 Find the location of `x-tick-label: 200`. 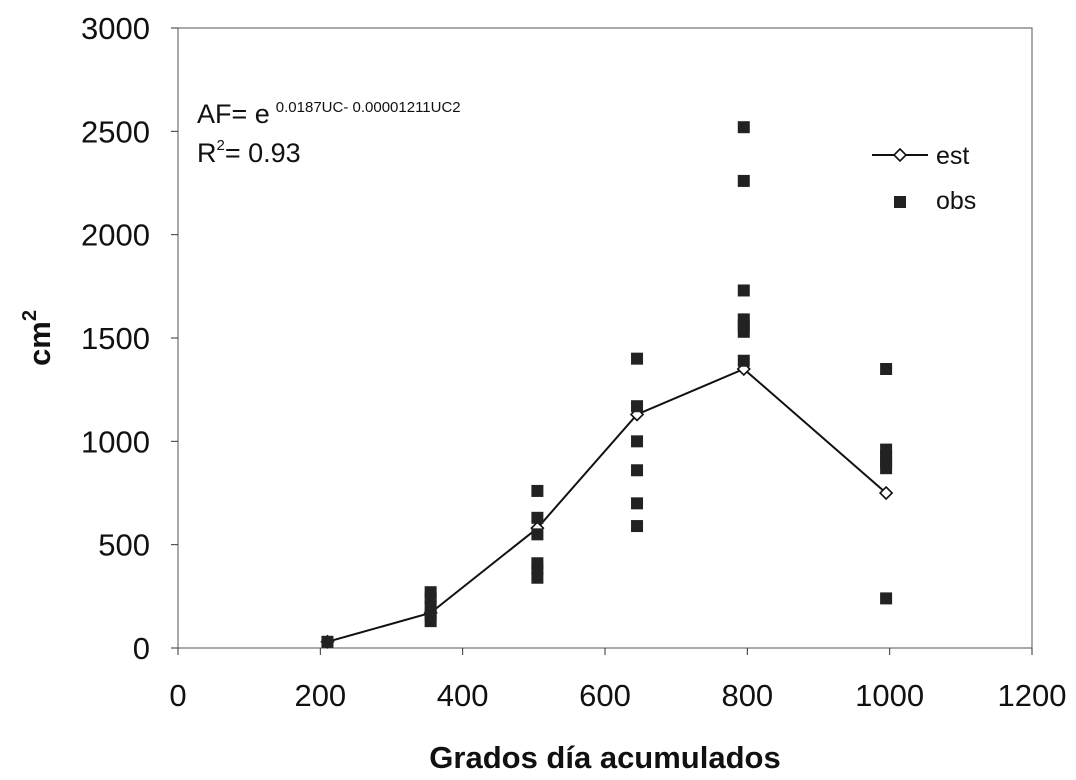

x-tick-label: 200 is located at coordinates (320, 695).